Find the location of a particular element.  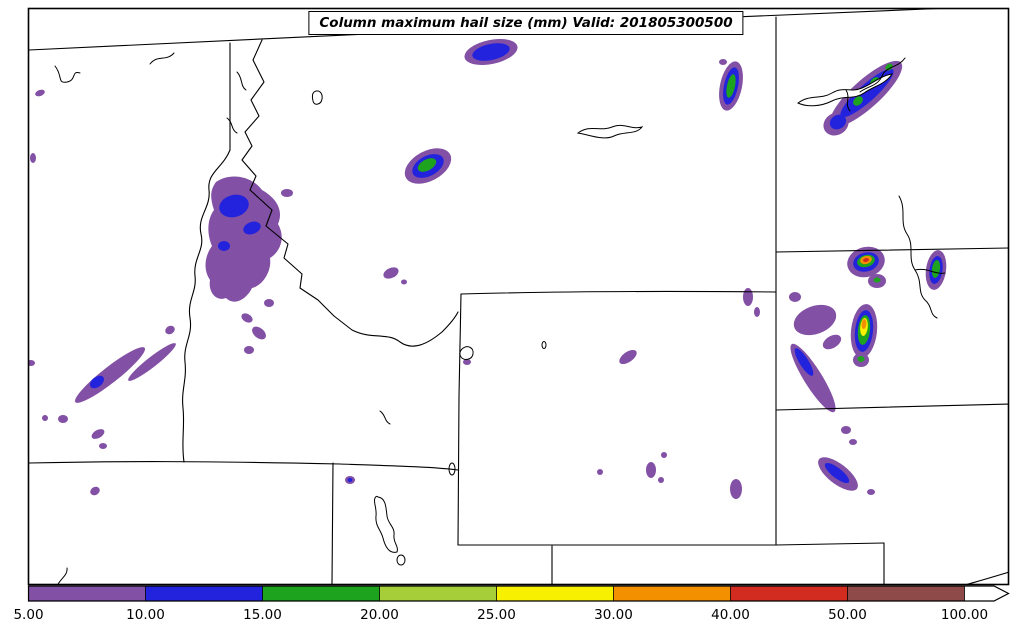

colorbar-extend-max is located at coordinates (986, 593).